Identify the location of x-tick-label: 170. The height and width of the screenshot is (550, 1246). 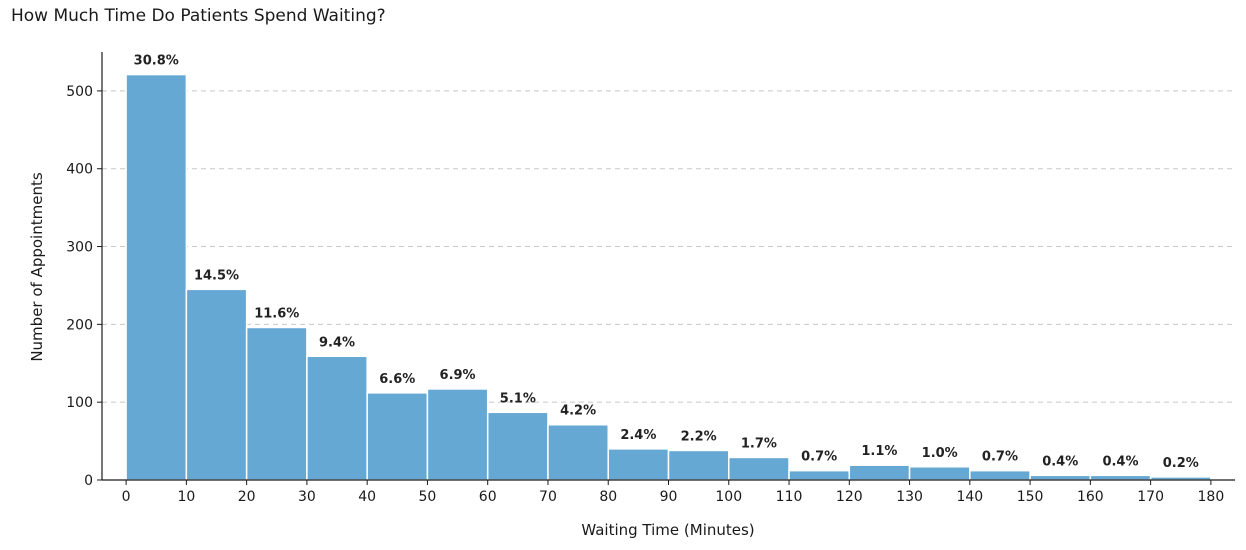
(1150, 497).